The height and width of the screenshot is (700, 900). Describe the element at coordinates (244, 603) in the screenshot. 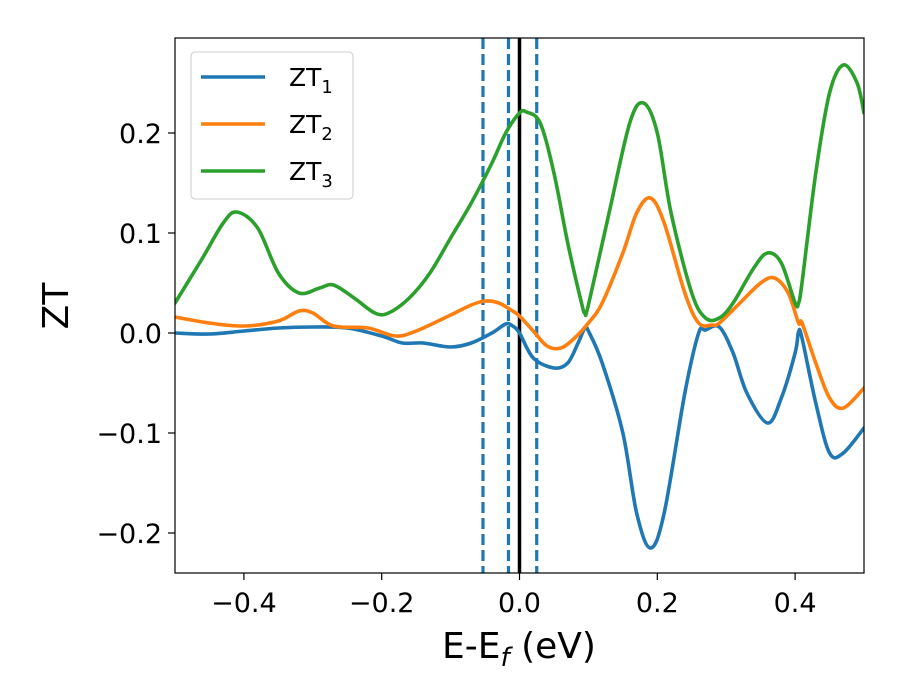

I see `x-tick-label: −0.4` at that location.